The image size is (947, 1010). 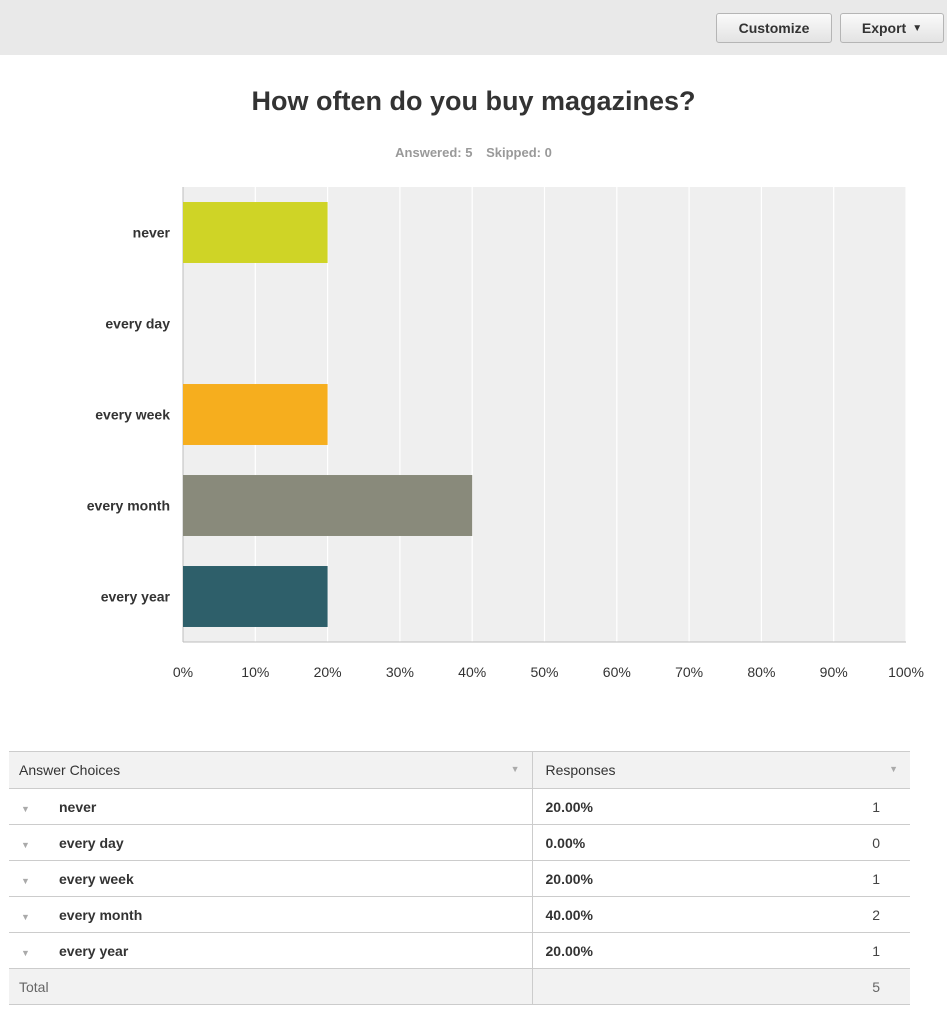 I want to click on table-row: ▼ every week 20.00% 1, so click(x=459, y=878).